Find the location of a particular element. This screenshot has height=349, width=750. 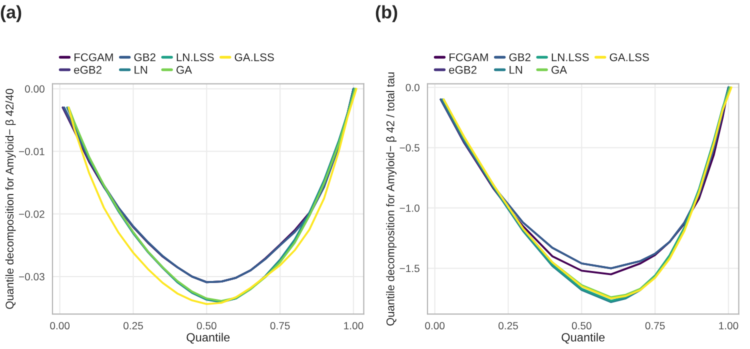

y-tick-label: −0.01 is located at coordinates (31, 152).